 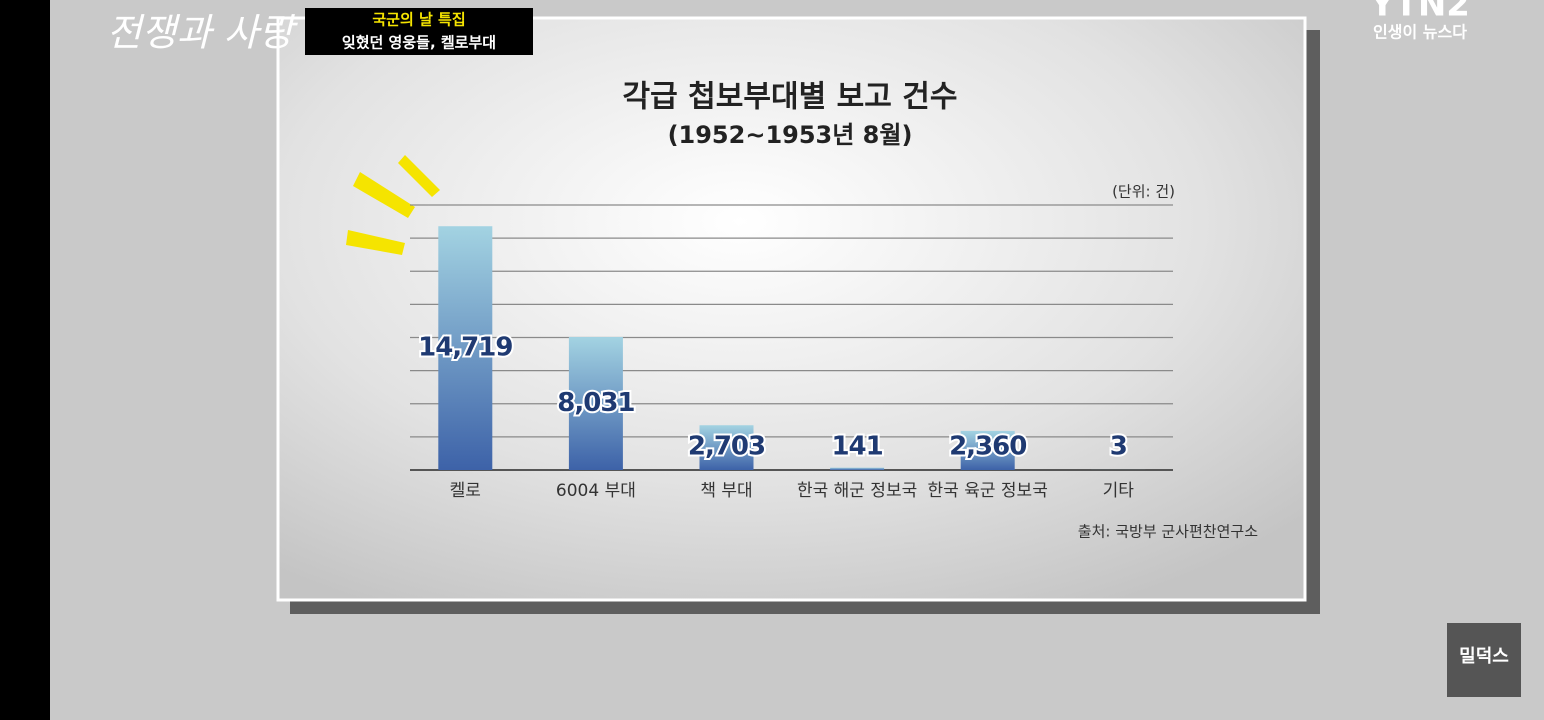 I want to click on watermark-box, so click(x=1484, y=660).